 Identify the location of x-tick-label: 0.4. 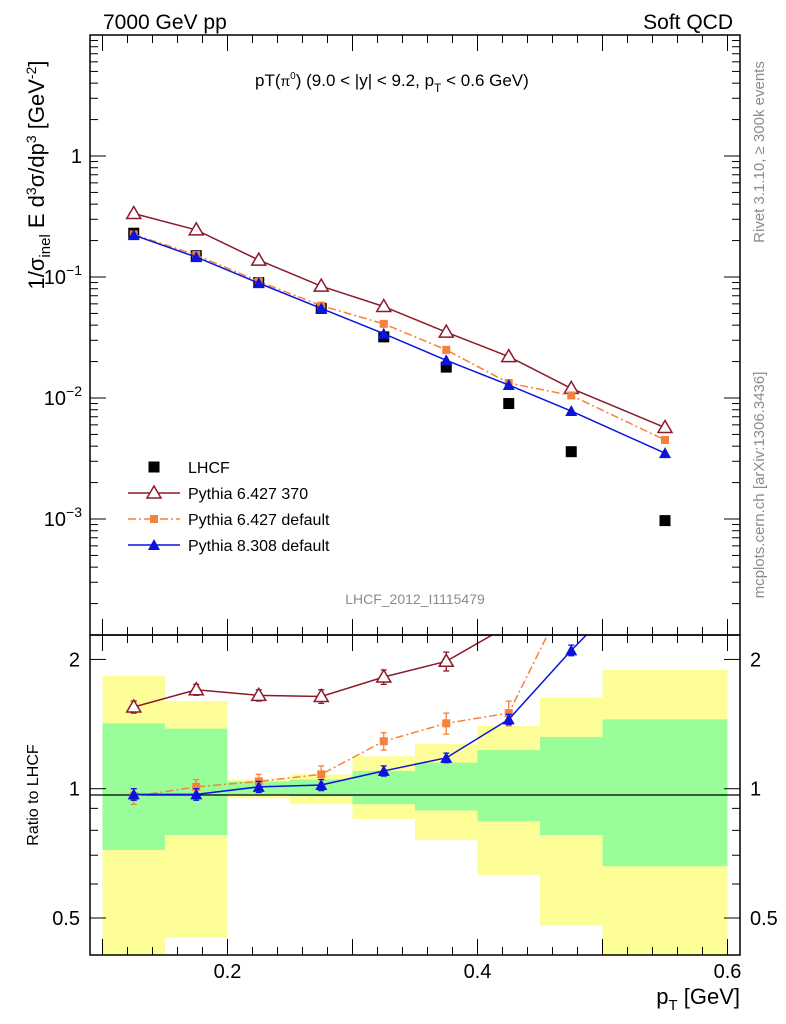
(478, 972).